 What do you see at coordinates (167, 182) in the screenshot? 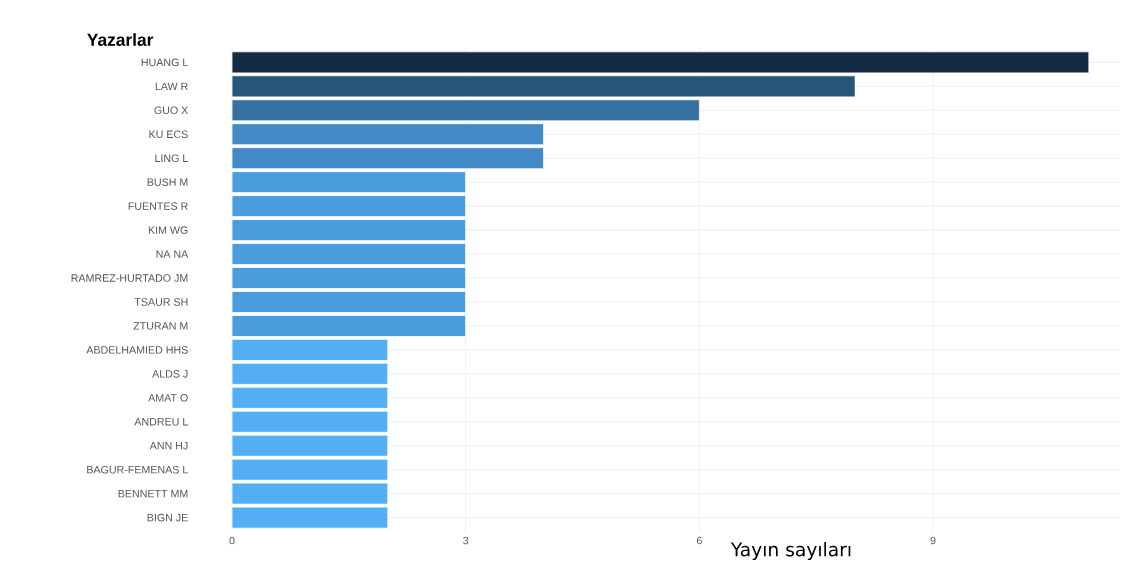
I see `y-tick-label: BUSH M` at bounding box center [167, 182].